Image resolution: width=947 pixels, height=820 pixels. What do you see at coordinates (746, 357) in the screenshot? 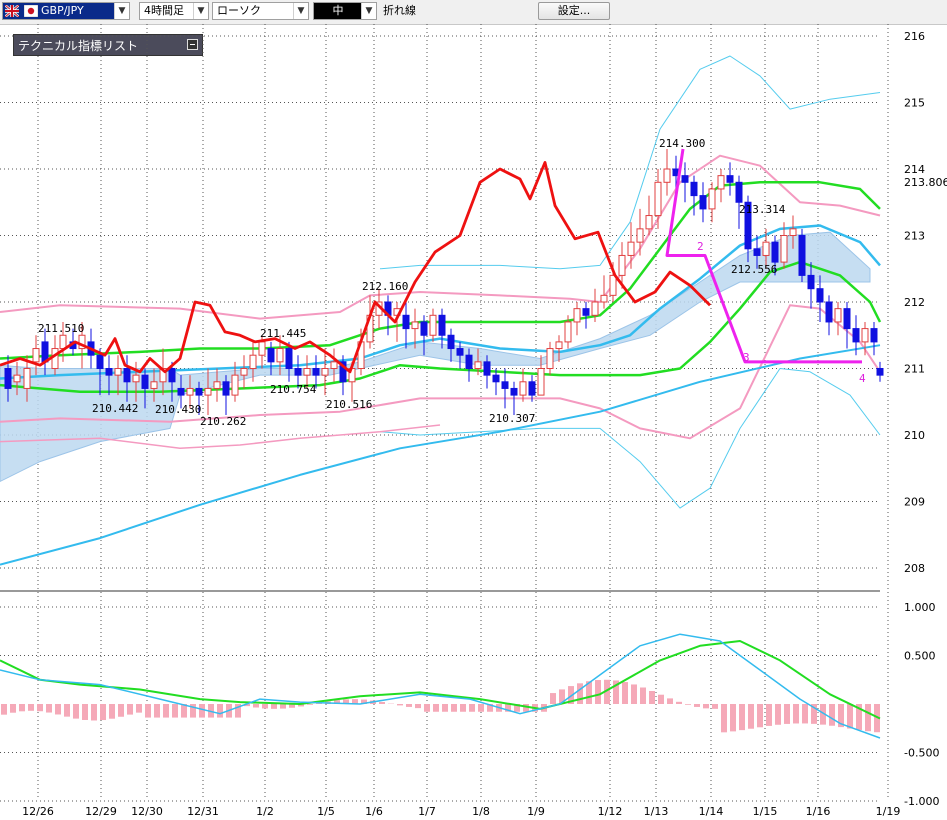
I see `wave-label: 3` at bounding box center [746, 357].